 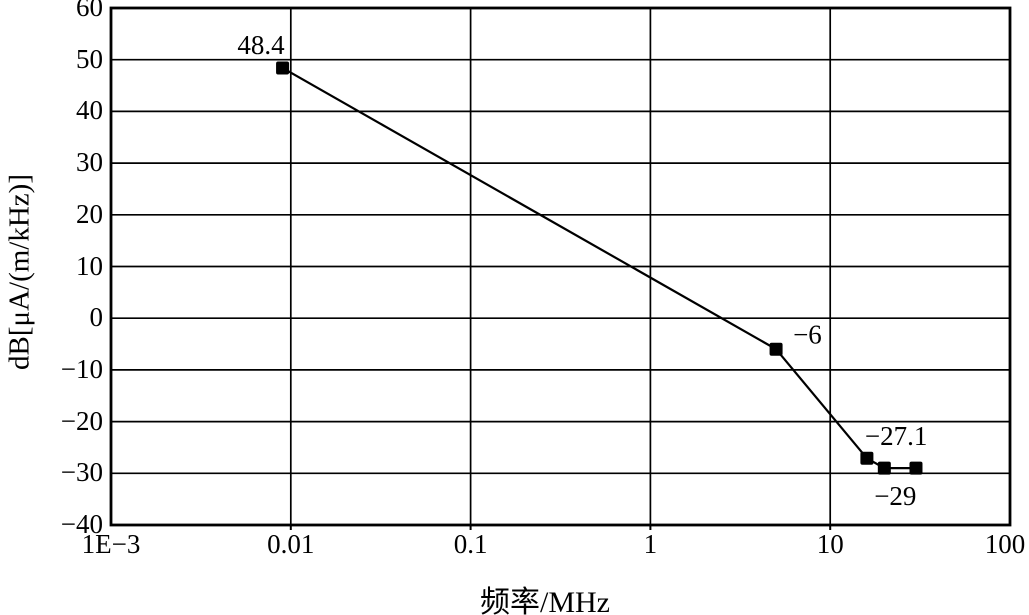 I want to click on x-tick-label: 1, so click(x=650, y=544).